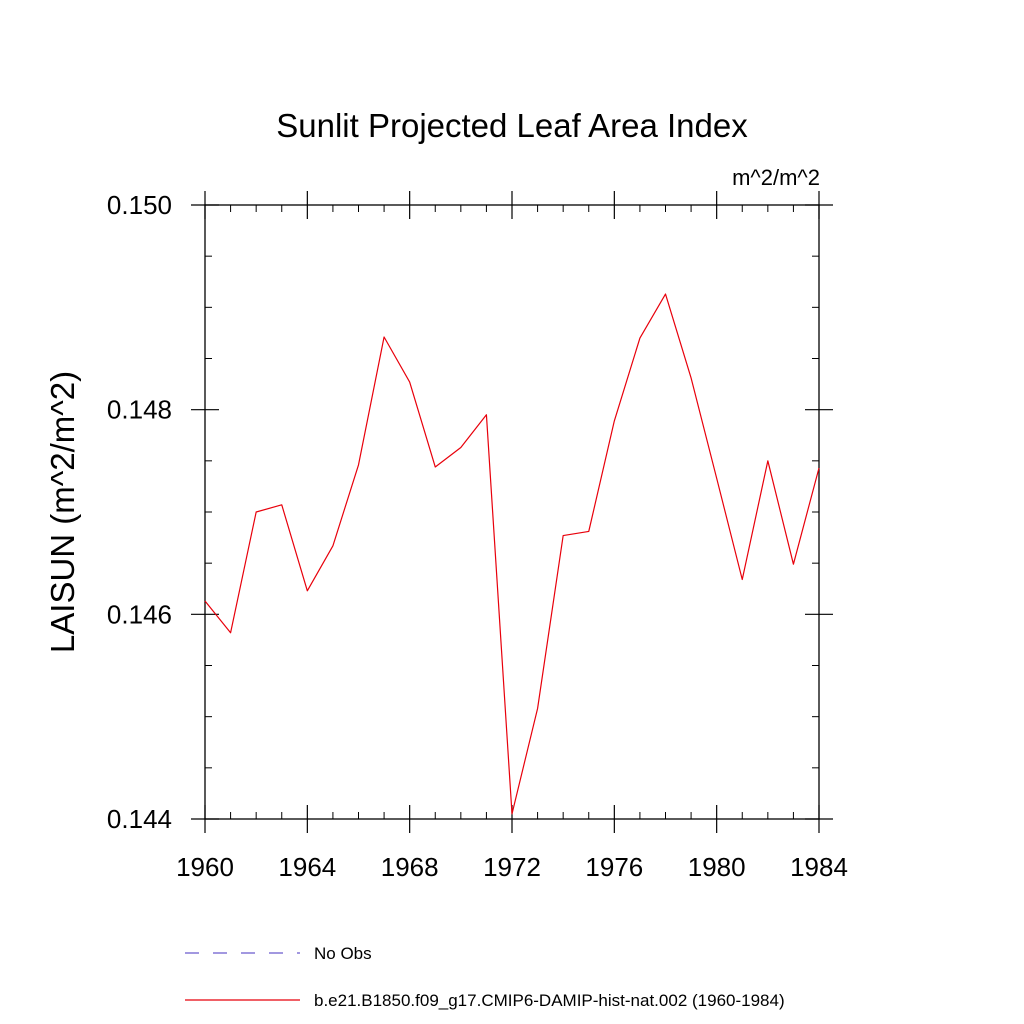  Describe the element at coordinates (139, 819) in the screenshot. I see `y-tick-label: 0.144` at that location.